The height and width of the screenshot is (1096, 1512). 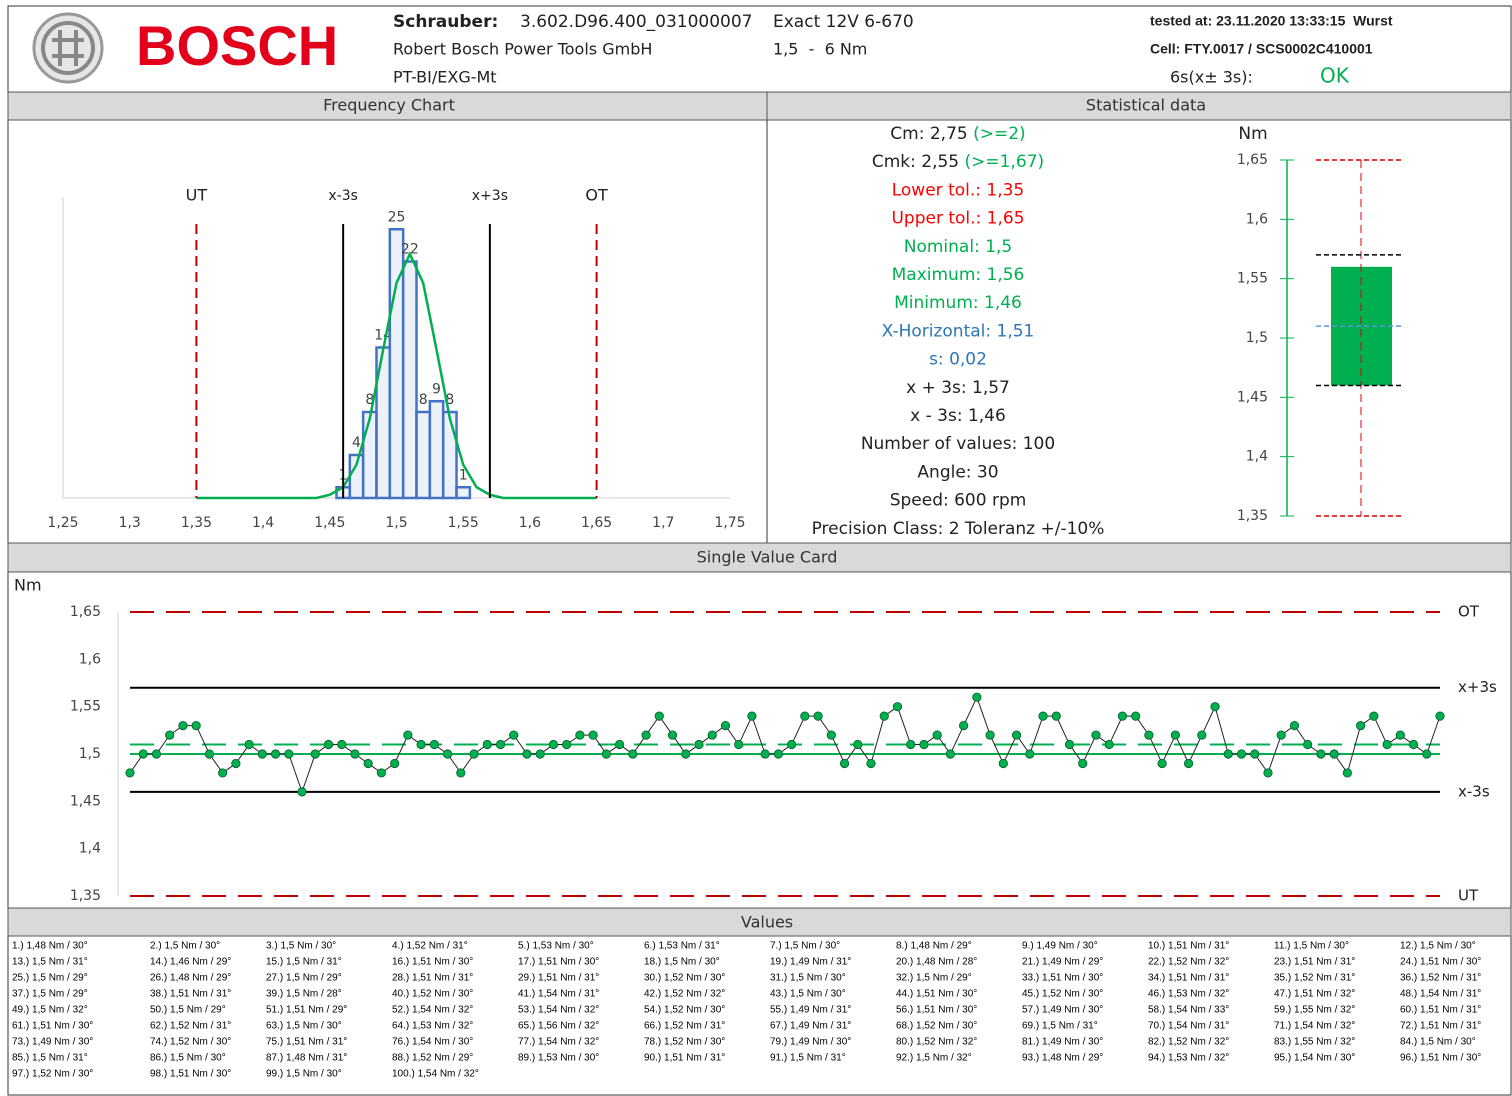 I want to click on bar-label: 22, so click(x=410, y=250).